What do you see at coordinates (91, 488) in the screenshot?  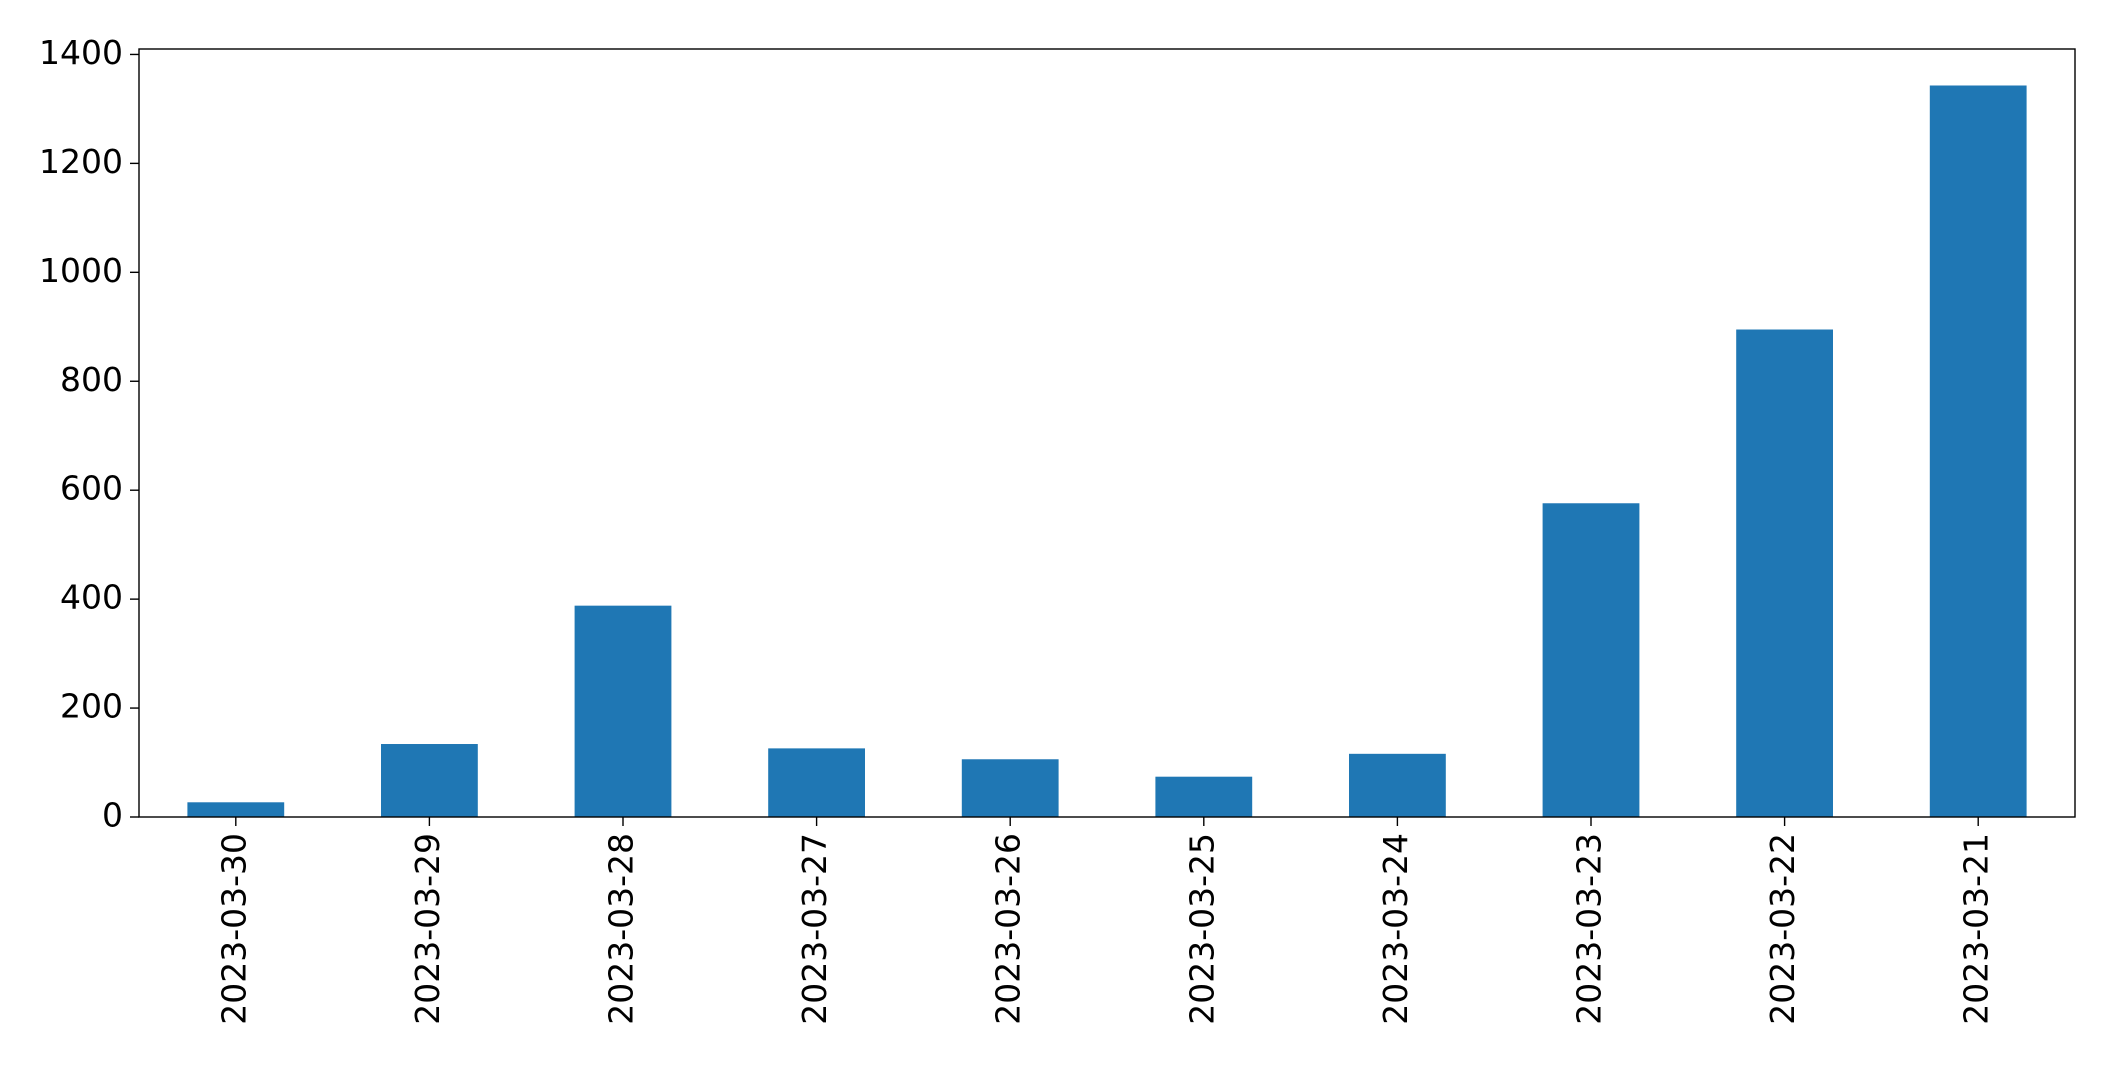 I see `y-tick-label: 600` at bounding box center [91, 488].